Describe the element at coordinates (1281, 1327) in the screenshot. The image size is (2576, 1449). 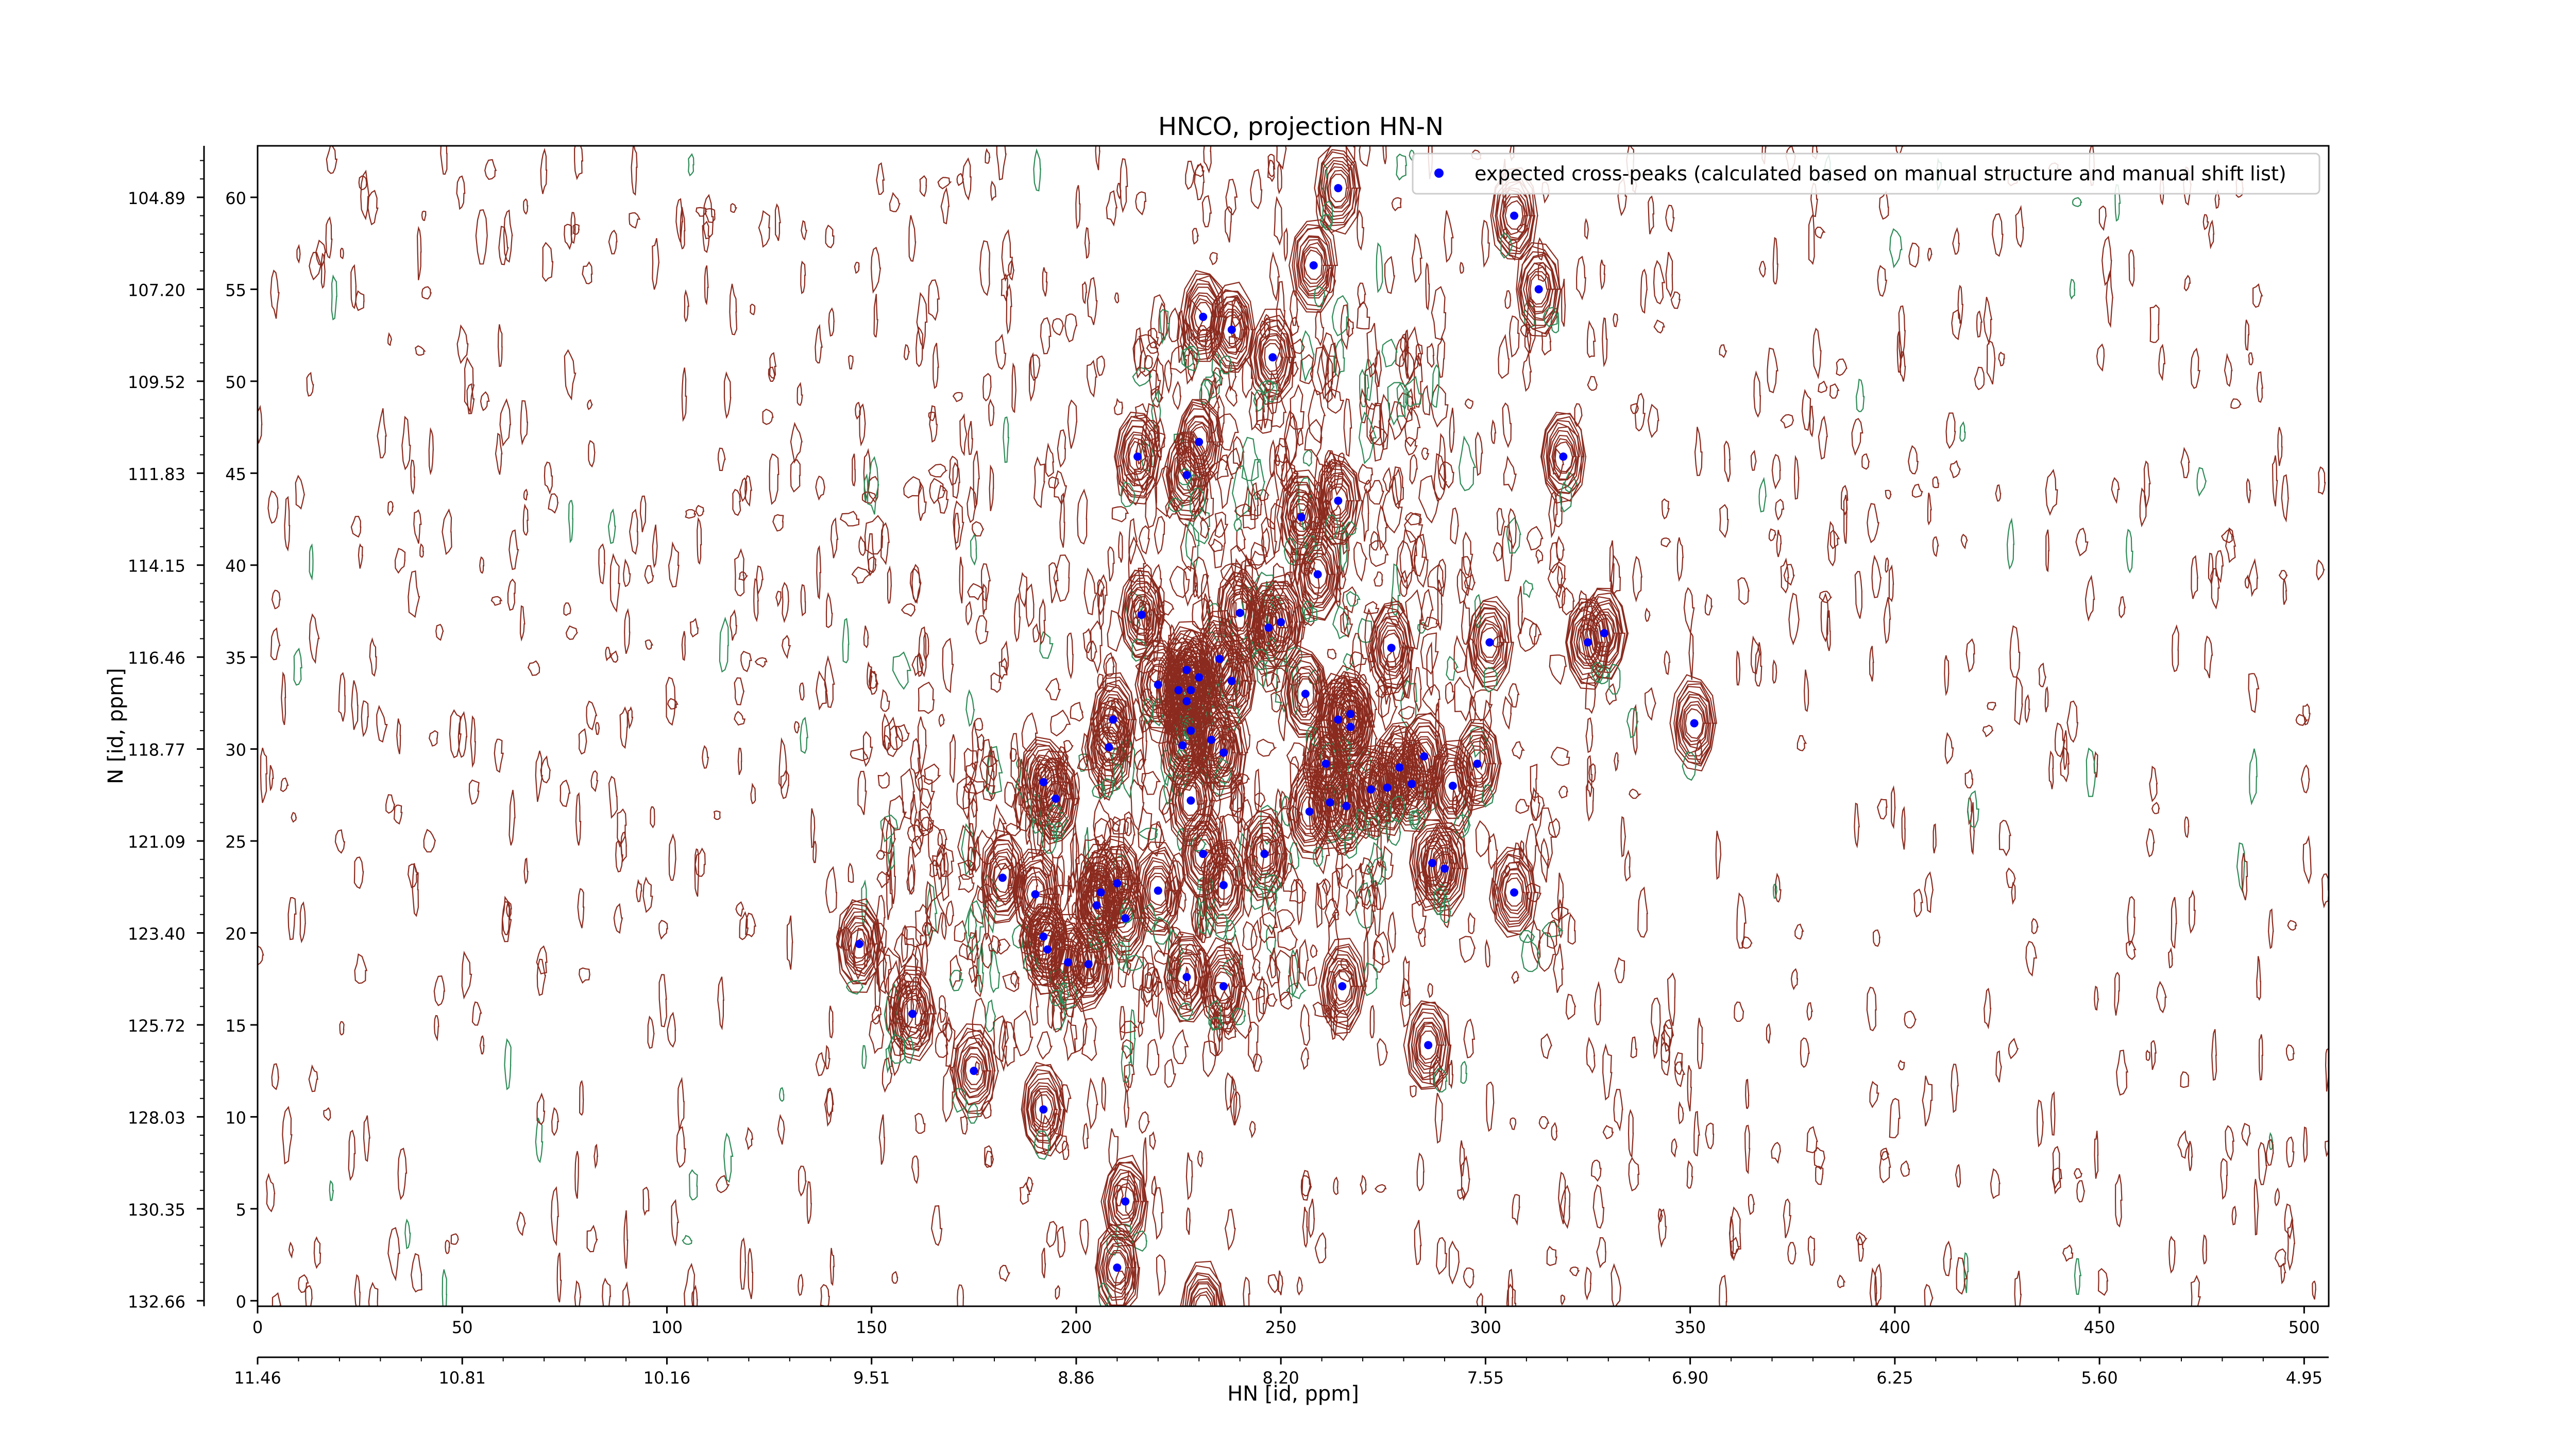
I see `x-index-tick-label: 250` at that location.